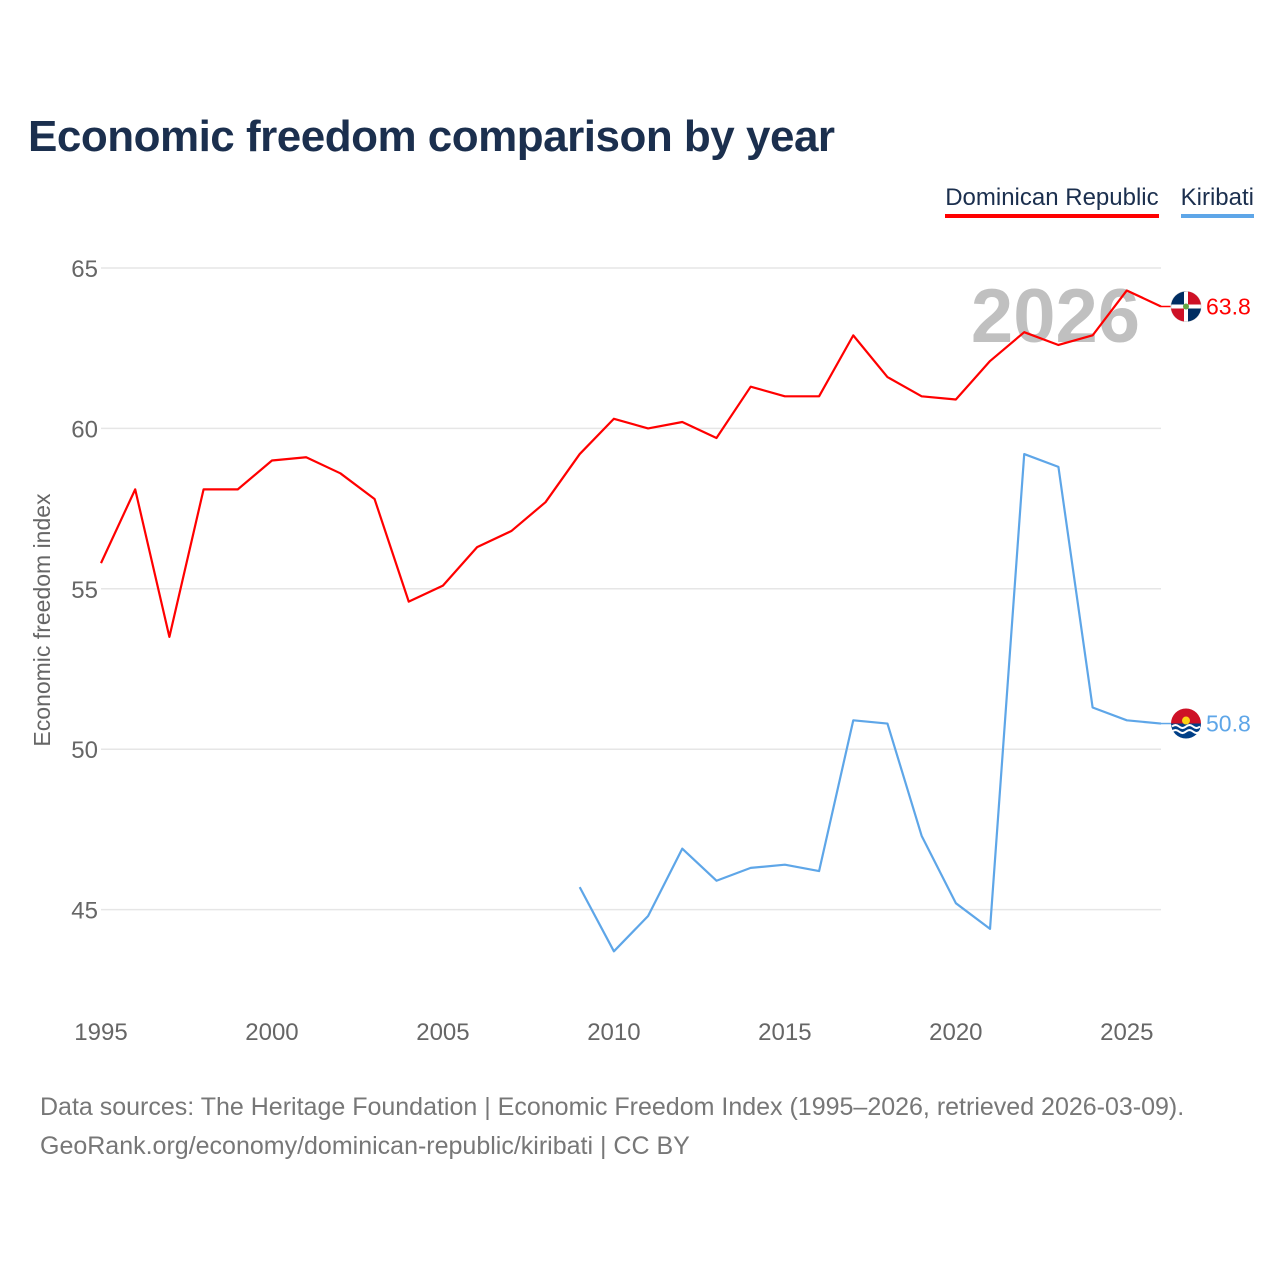 The width and height of the screenshot is (1280, 1280). I want to click on year-watermark: 2026, so click(1055, 316).